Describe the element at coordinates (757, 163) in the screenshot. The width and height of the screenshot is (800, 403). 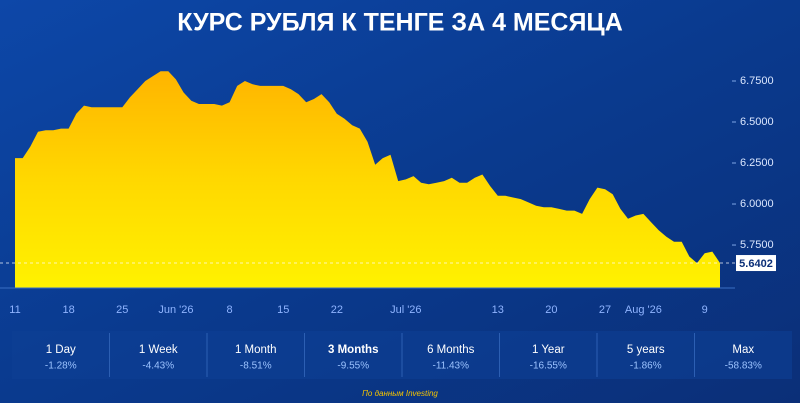
I see `y-tick-label: 6.2500` at that location.